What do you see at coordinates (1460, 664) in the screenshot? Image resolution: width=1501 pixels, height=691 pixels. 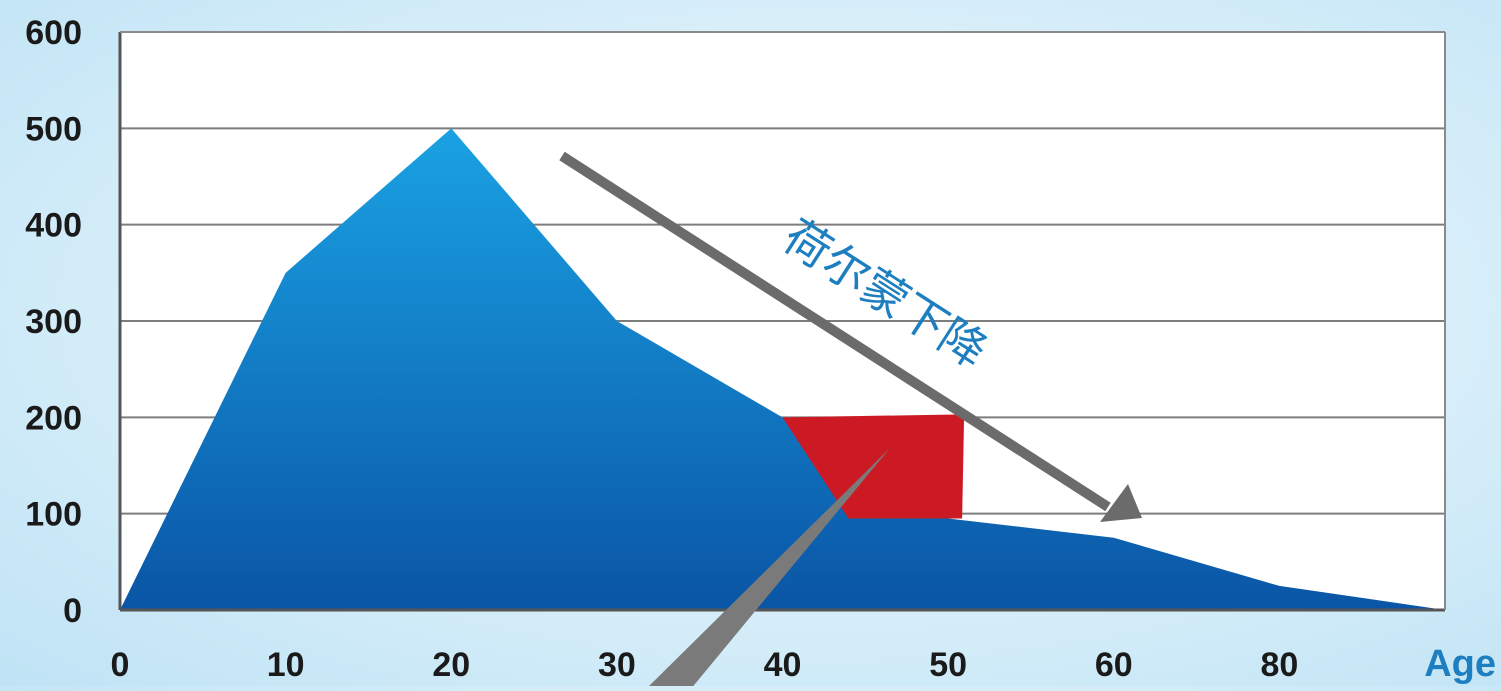 I see `x-axis-label: Age` at bounding box center [1460, 664].